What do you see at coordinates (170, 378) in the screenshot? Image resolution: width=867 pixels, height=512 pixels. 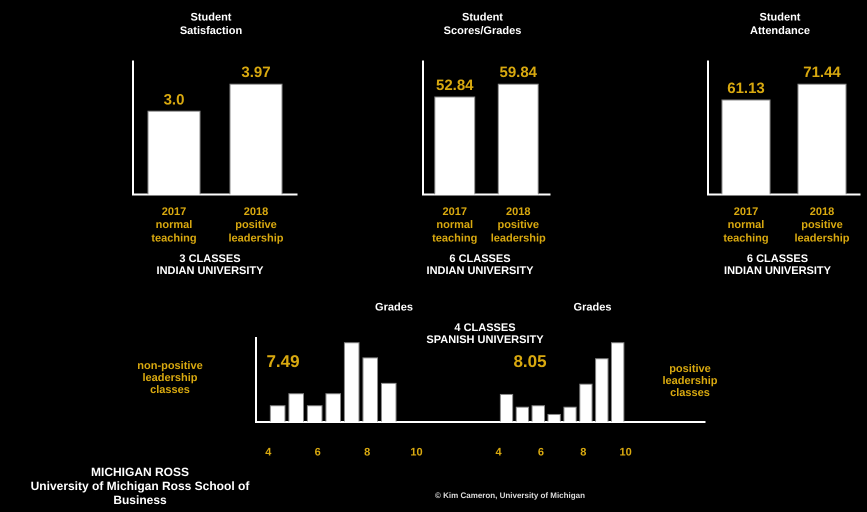 I see `text: non-positive leadership classes` at bounding box center [170, 378].